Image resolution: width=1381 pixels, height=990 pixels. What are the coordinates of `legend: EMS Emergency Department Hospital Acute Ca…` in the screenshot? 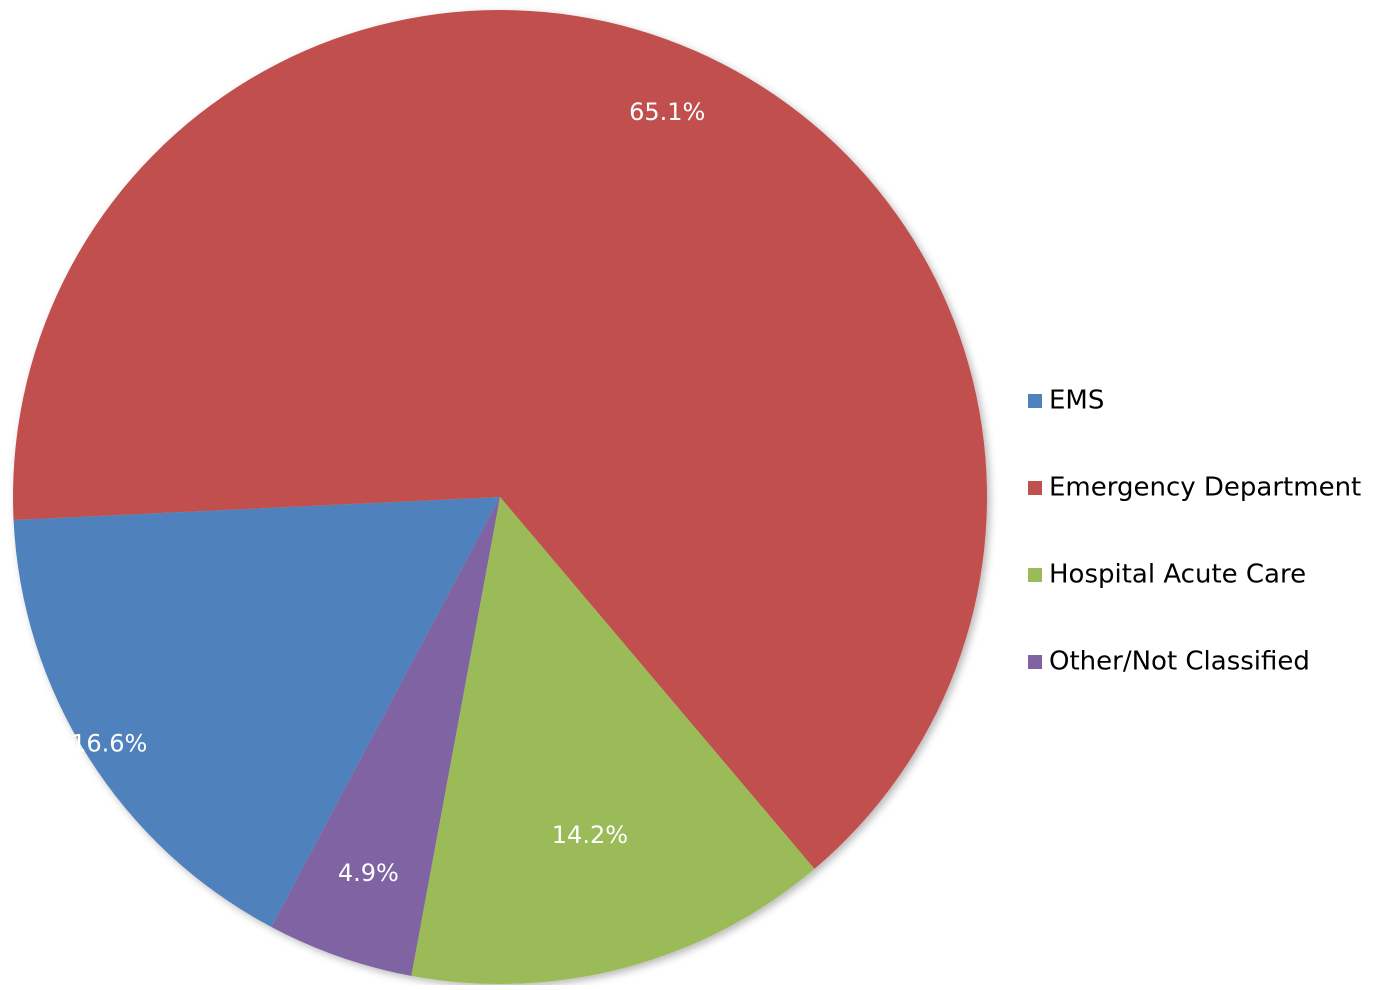 It's located at (1194, 531).